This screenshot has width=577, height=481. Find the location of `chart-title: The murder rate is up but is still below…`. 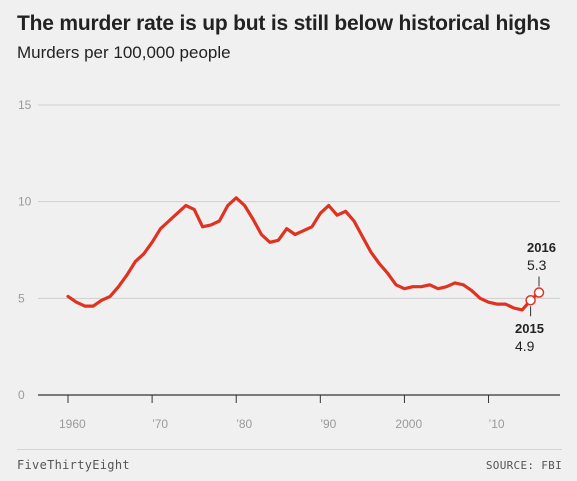

chart-title: The murder rate is up but is still below… is located at coordinates (284, 23).